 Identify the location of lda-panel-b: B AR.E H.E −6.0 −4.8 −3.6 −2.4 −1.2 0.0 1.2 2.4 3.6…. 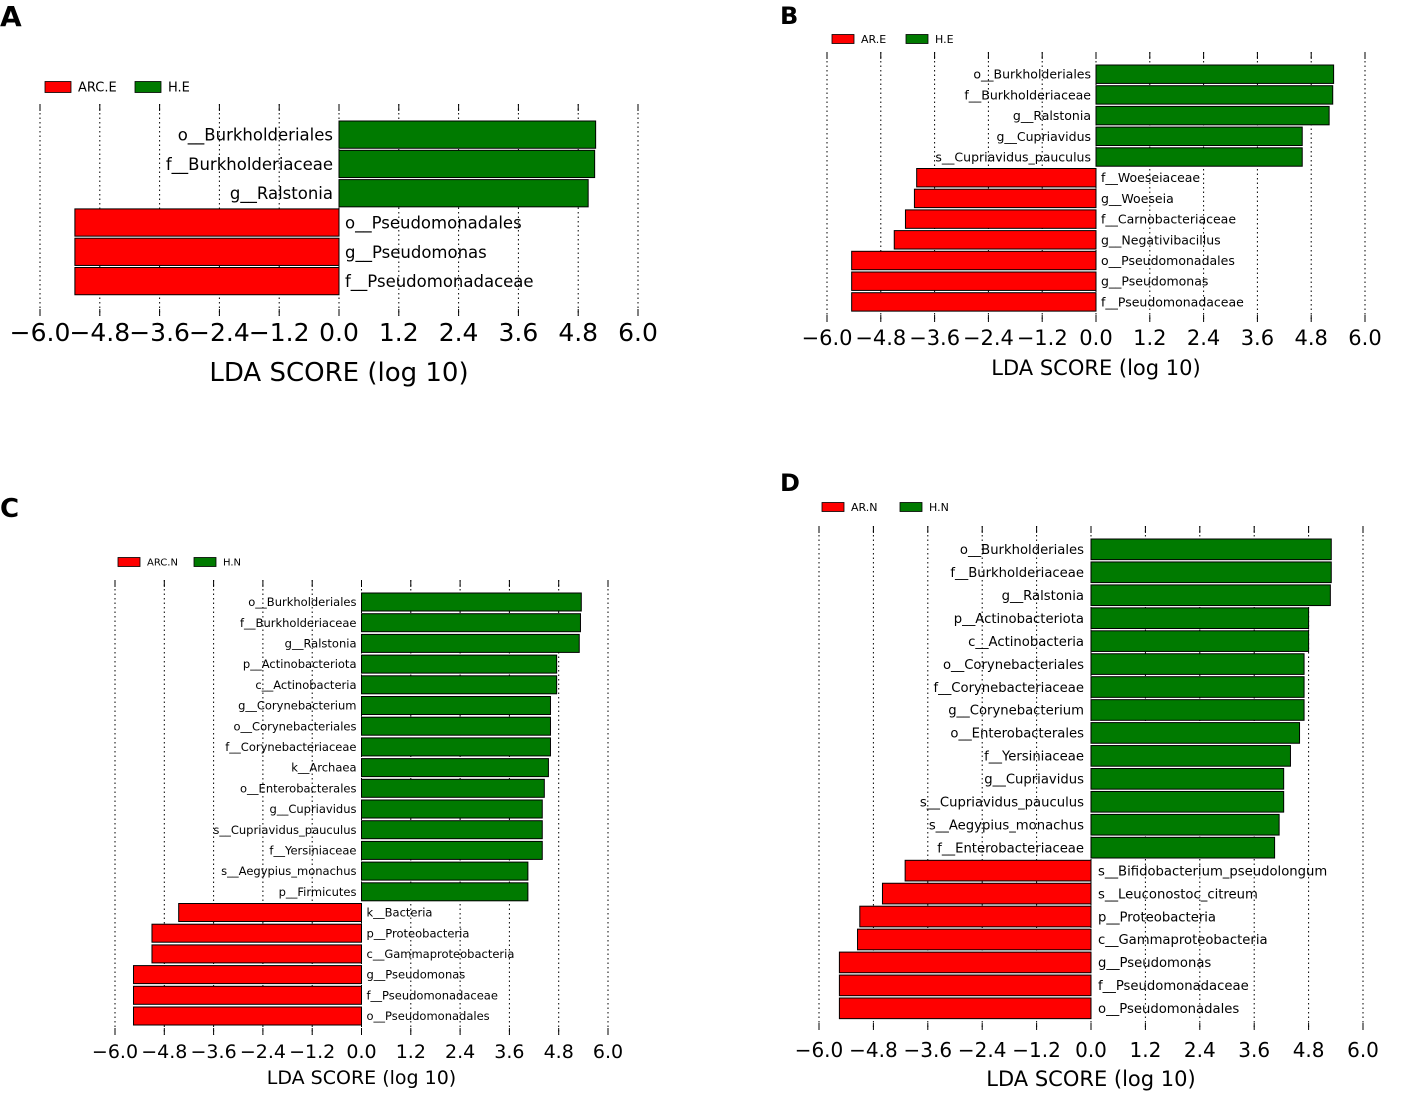
(1081, 191).